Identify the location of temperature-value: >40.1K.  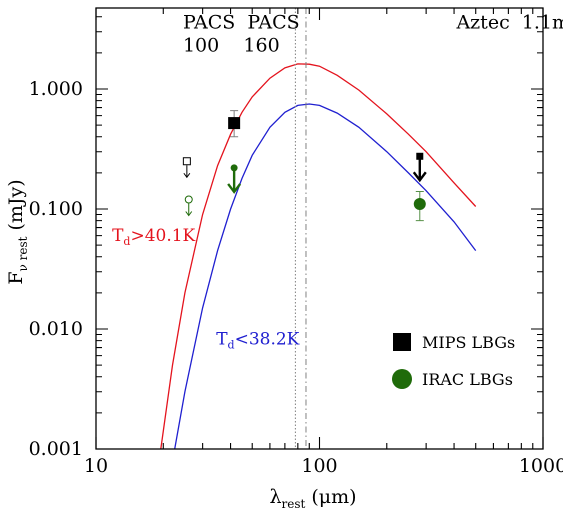
(162, 236).